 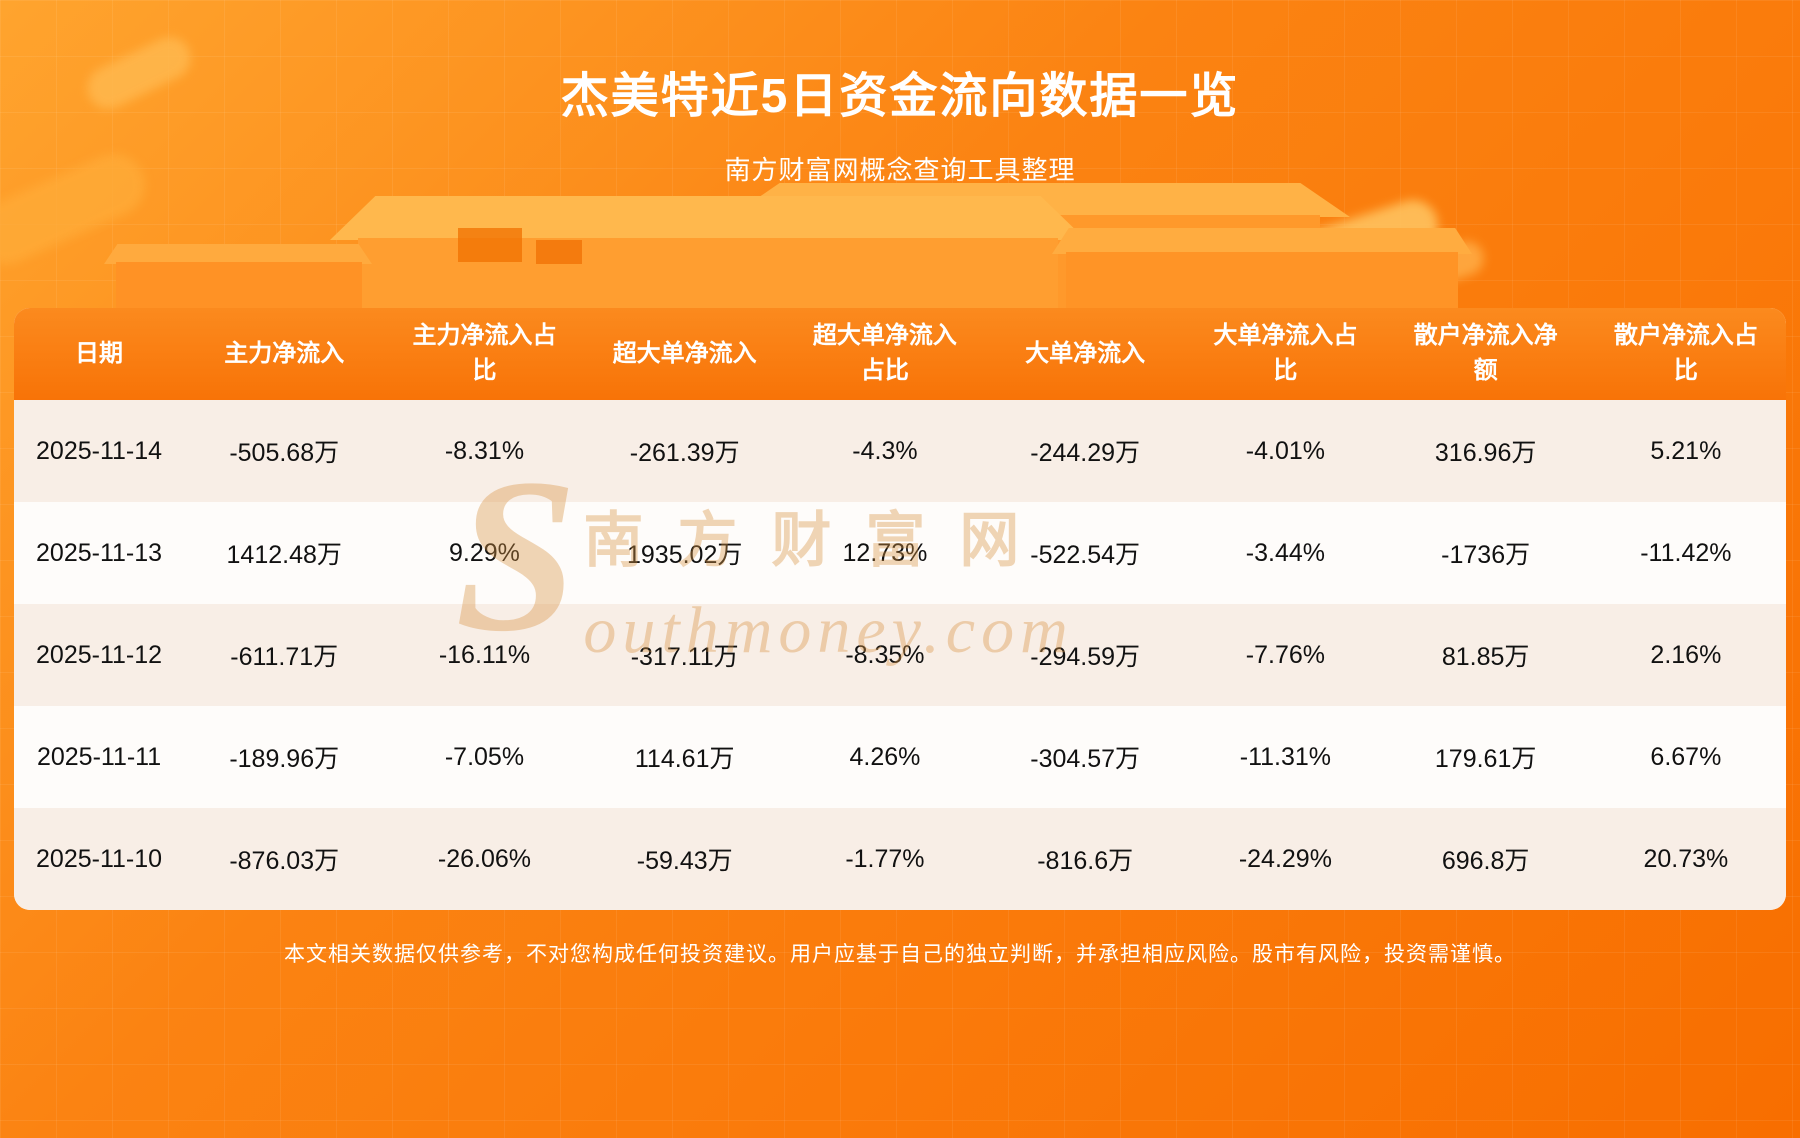 What do you see at coordinates (1085, 655) in the screenshot?
I see `value-cell: -294.59万` at bounding box center [1085, 655].